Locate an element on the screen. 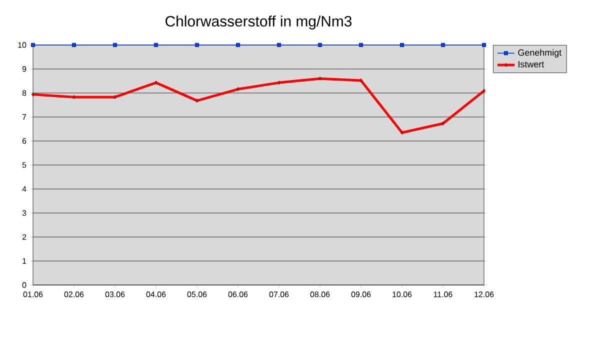 The width and height of the screenshot is (597, 341). legend-label: Genehmigt is located at coordinates (540, 53).